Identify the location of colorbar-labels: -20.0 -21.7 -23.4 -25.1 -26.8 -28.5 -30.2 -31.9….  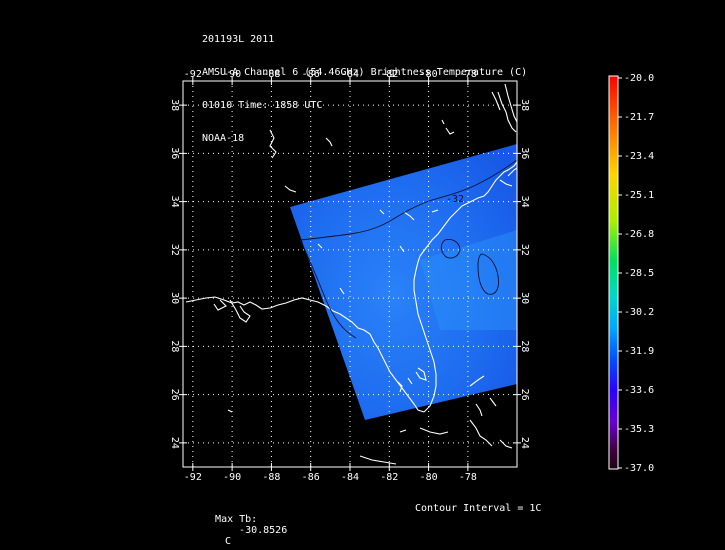
(636, 273).